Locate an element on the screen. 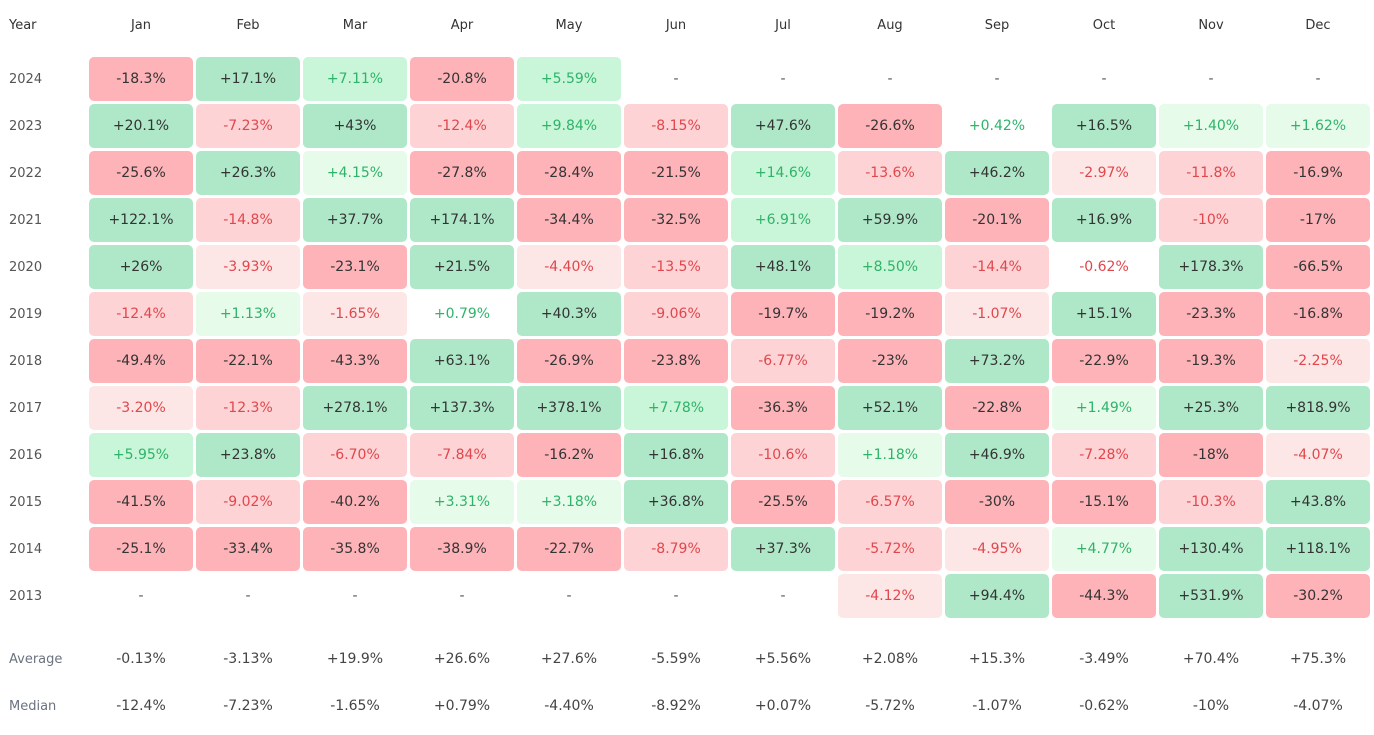 The height and width of the screenshot is (735, 1374). return-cell: -0.62% is located at coordinates (1104, 267).